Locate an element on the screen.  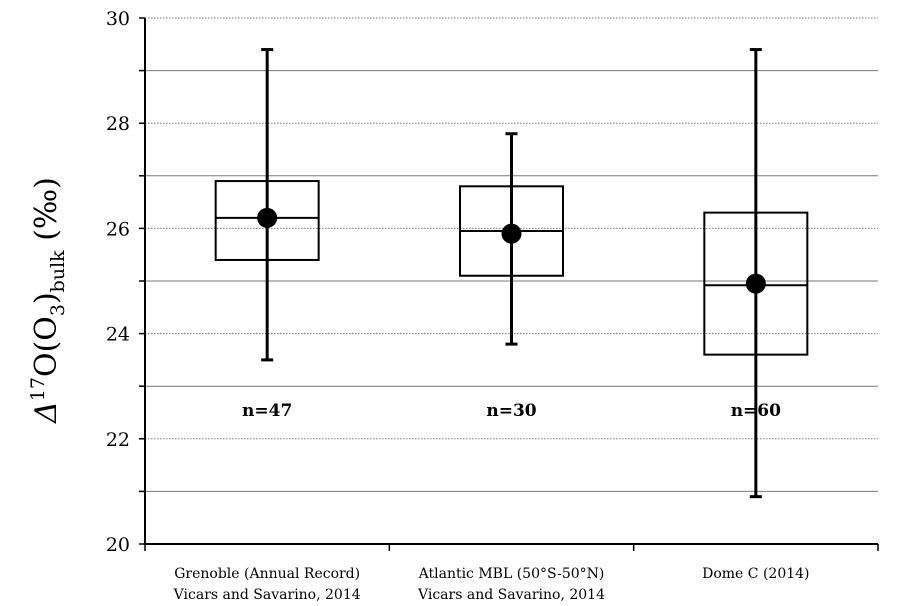
y-label-sup: 17 is located at coordinates (38, 389).